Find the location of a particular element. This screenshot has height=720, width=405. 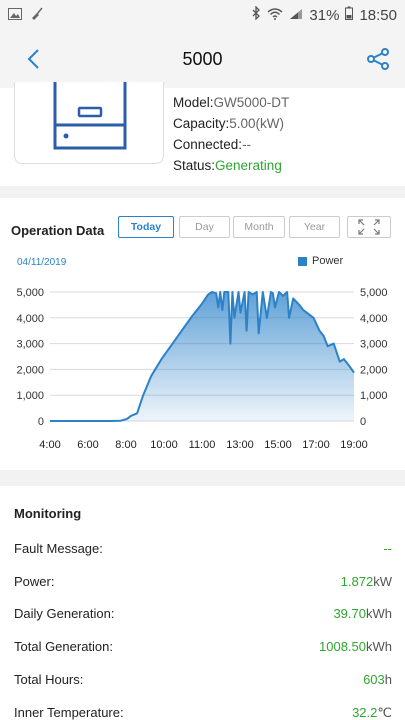

monitoring-unit: h is located at coordinates (388, 679).